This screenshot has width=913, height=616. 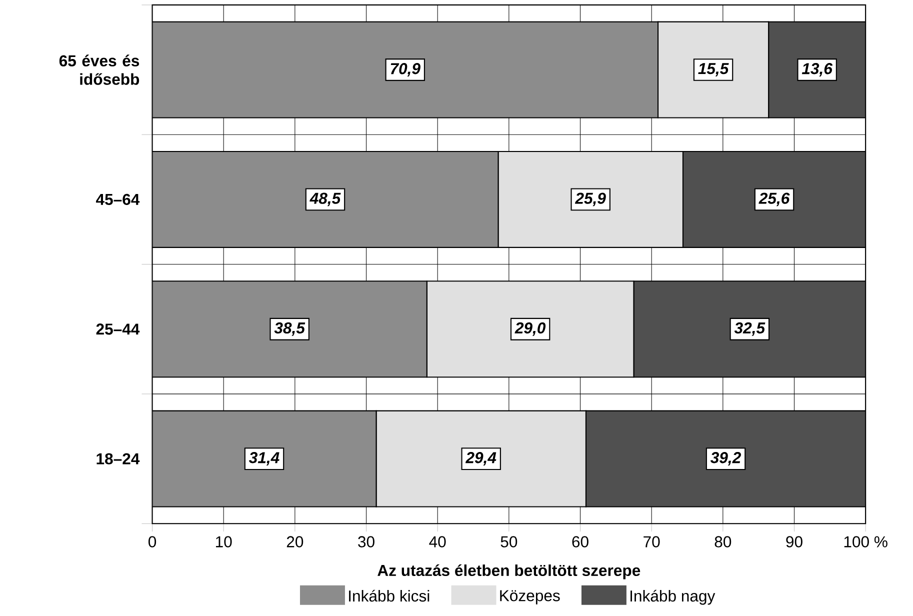 I want to click on x-tick-label: 40, so click(x=437, y=542).